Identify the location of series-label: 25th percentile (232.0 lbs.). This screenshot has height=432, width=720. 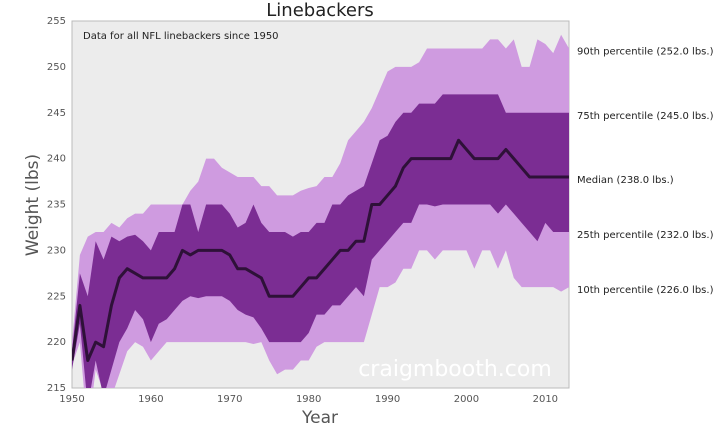
(645, 235).